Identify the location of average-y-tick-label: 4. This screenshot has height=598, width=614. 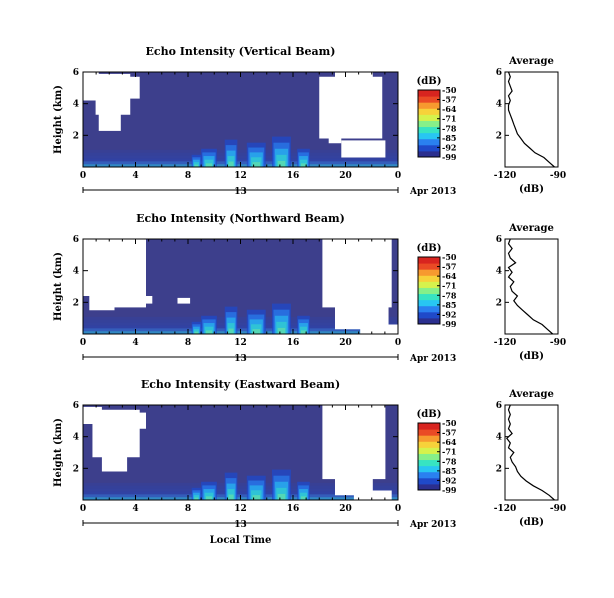
(499, 438).